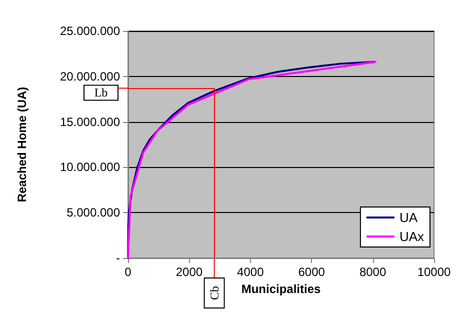  What do you see at coordinates (101, 93) in the screenshot?
I see `ref-line-label: Lb` at bounding box center [101, 93].